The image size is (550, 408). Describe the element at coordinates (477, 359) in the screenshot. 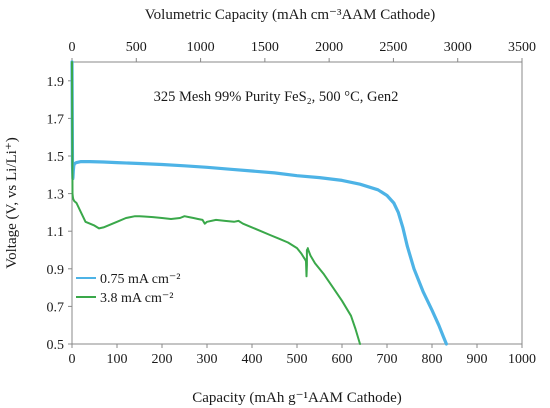

I see `x-tick-label: 900` at that location.